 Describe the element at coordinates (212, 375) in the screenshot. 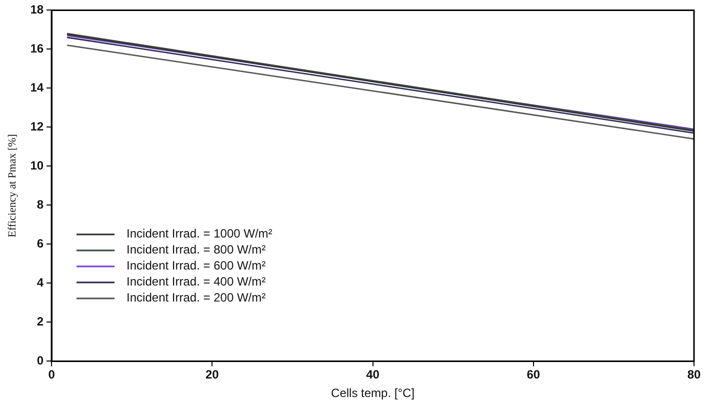

I see `x-tick-label: 20` at that location.